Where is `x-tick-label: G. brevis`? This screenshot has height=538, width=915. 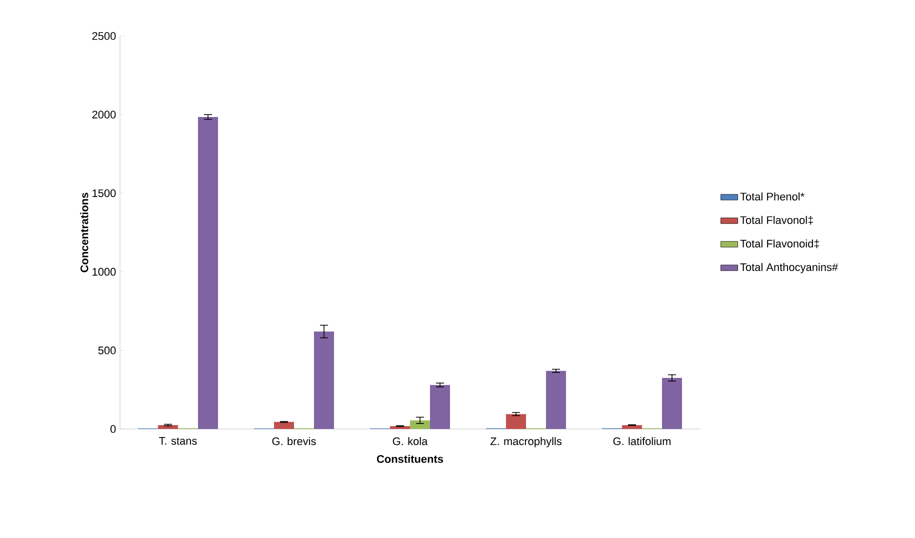
x-tick-label: G. brevis is located at coordinates (294, 441).